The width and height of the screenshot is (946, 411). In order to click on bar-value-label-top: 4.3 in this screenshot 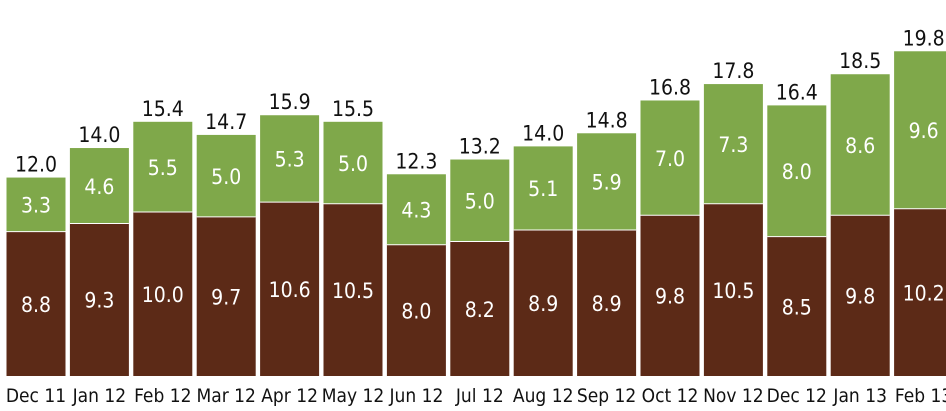, I will do `click(416, 211)`.